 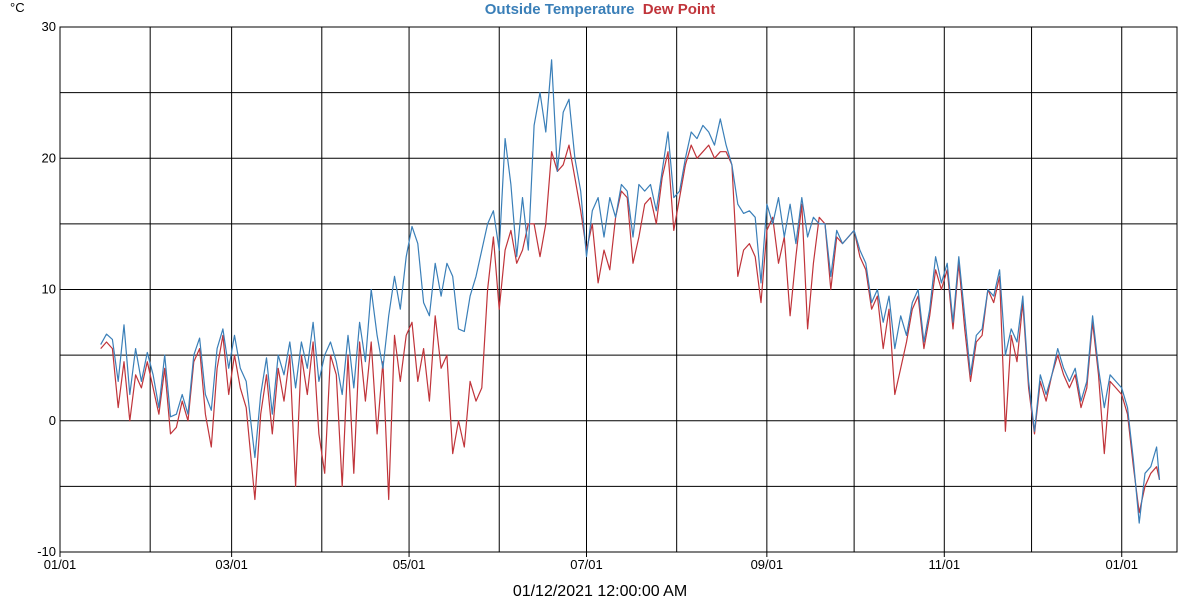 I want to click on y-tick-label: -10, so click(x=46, y=551).